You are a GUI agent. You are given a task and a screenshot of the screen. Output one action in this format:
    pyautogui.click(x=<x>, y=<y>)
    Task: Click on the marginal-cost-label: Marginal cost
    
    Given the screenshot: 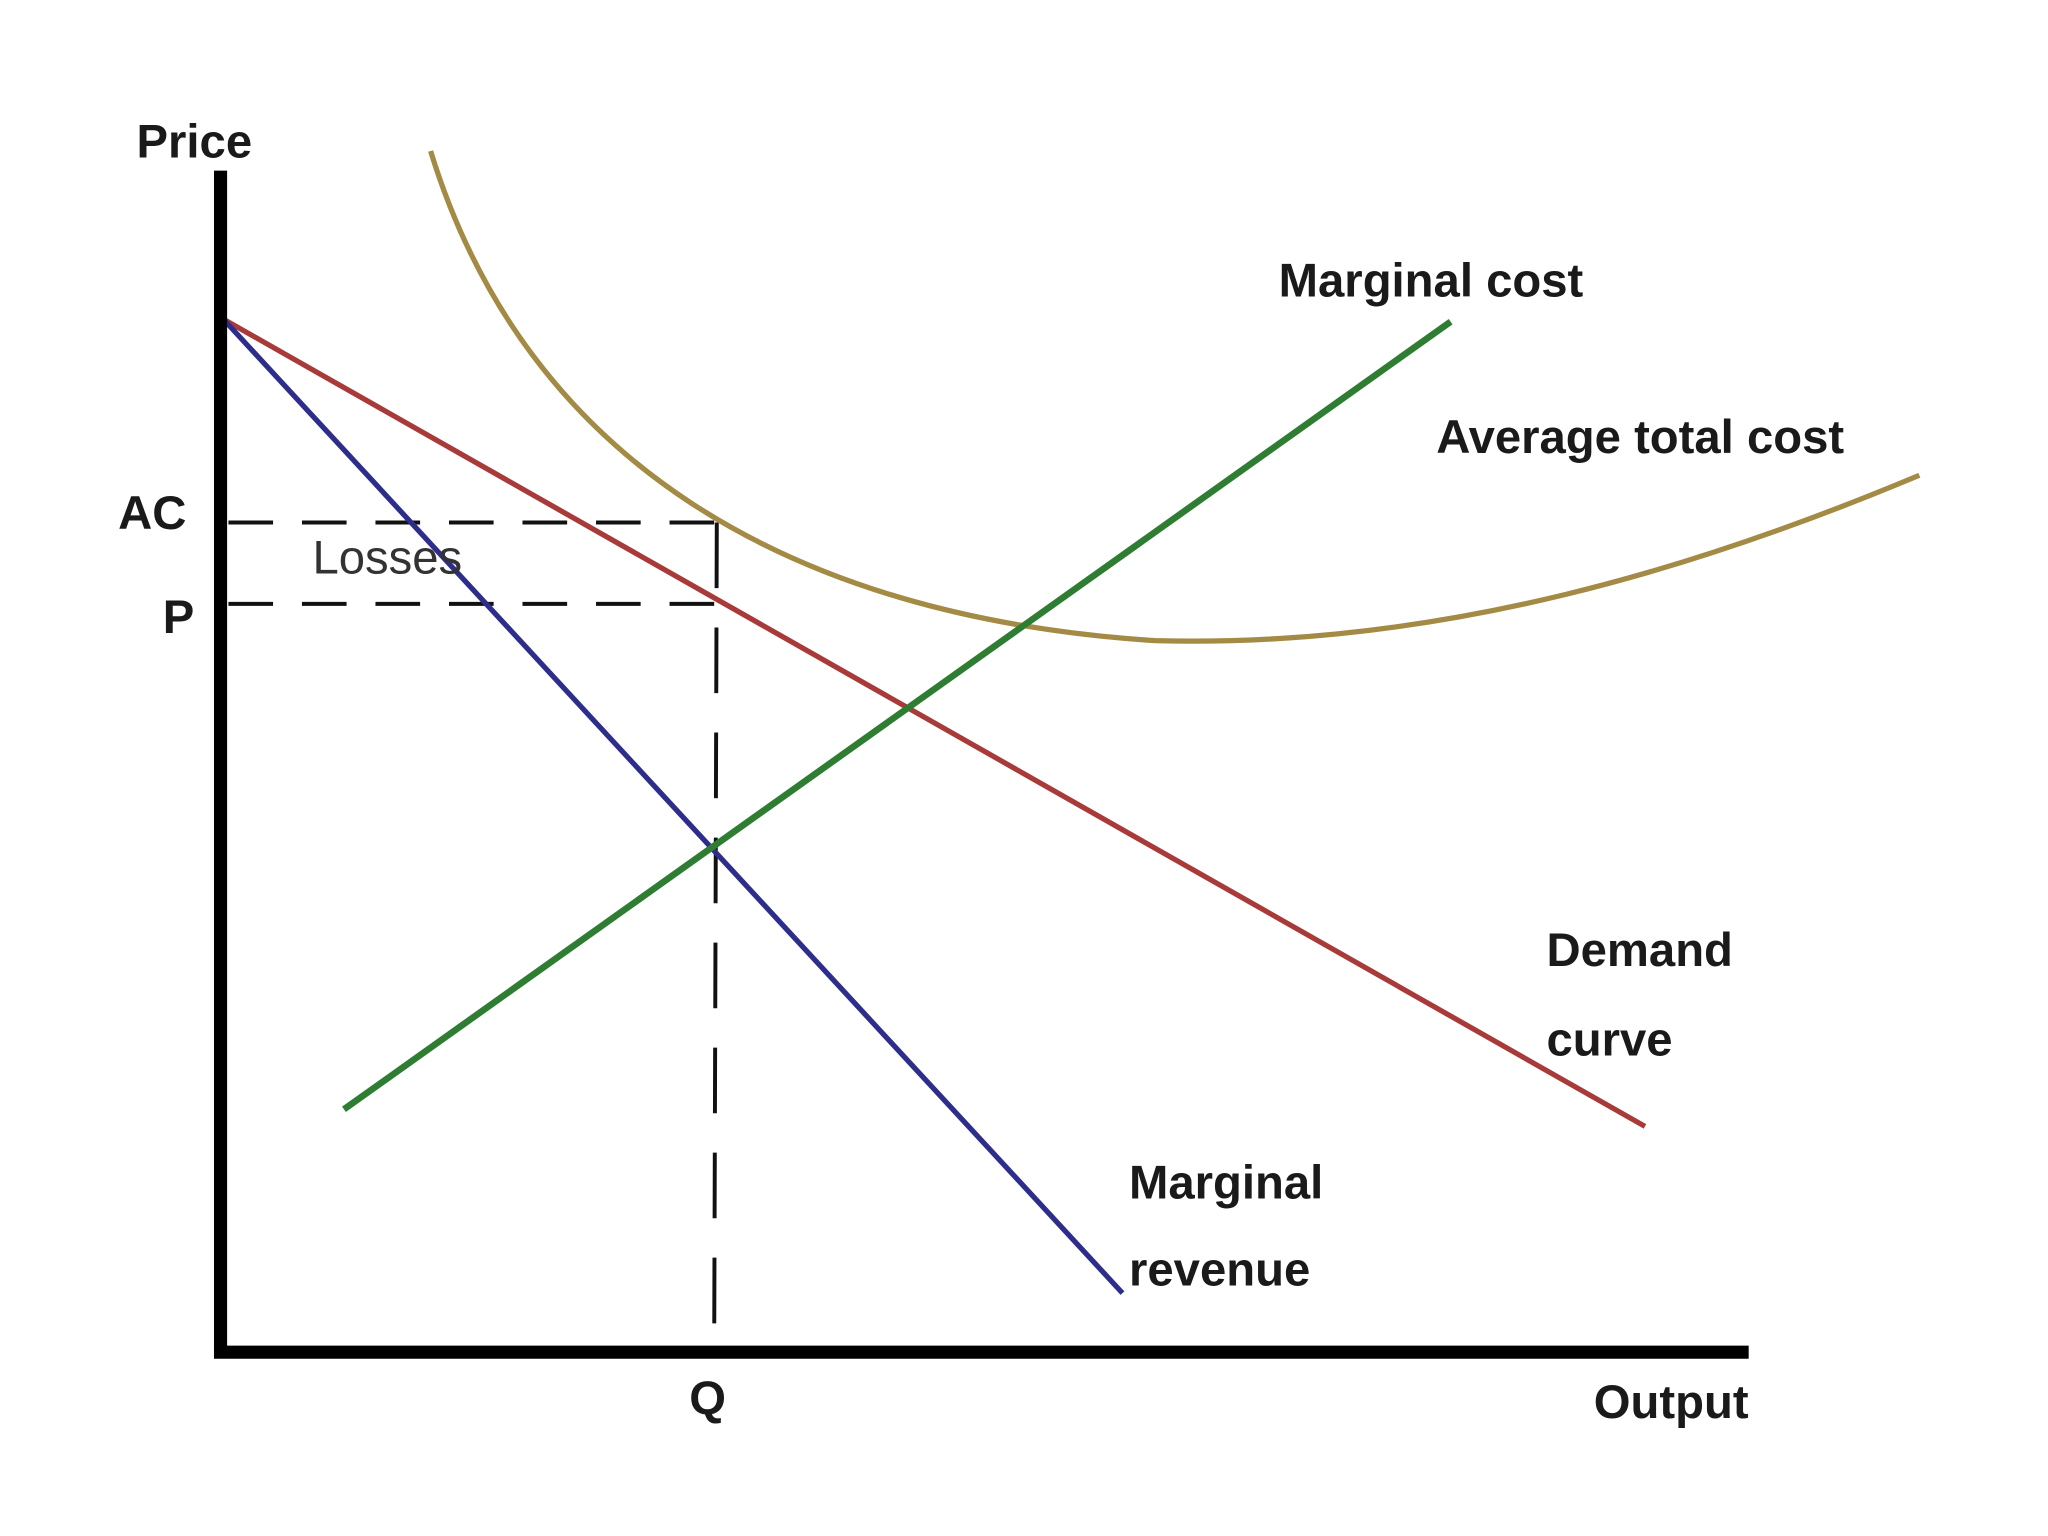 What is the action you would take?
    pyautogui.click(x=1431, y=281)
    